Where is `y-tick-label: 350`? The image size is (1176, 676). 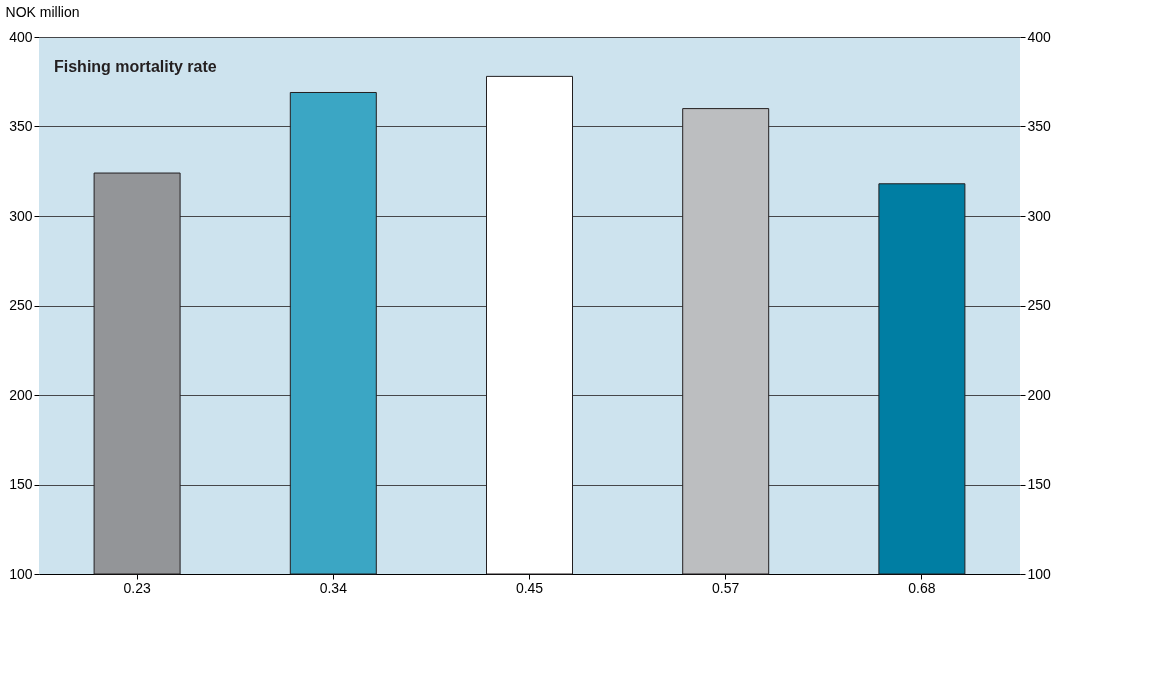
y-tick-label: 350 is located at coordinates (21, 126).